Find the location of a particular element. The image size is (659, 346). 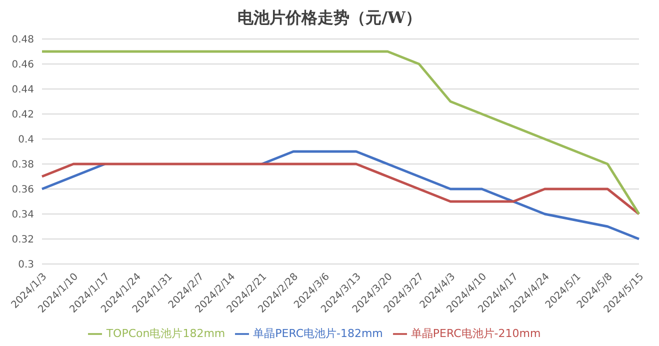

y-tick-label: 0.42 is located at coordinates (23, 115).